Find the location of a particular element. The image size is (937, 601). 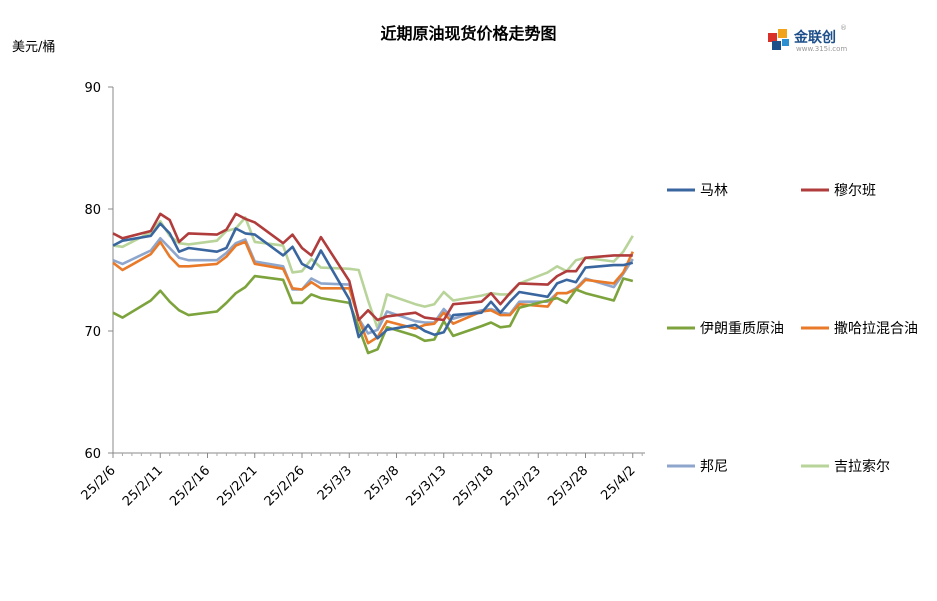

chart-title: 近期原油现货价格走势图 is located at coordinates (468, 33).